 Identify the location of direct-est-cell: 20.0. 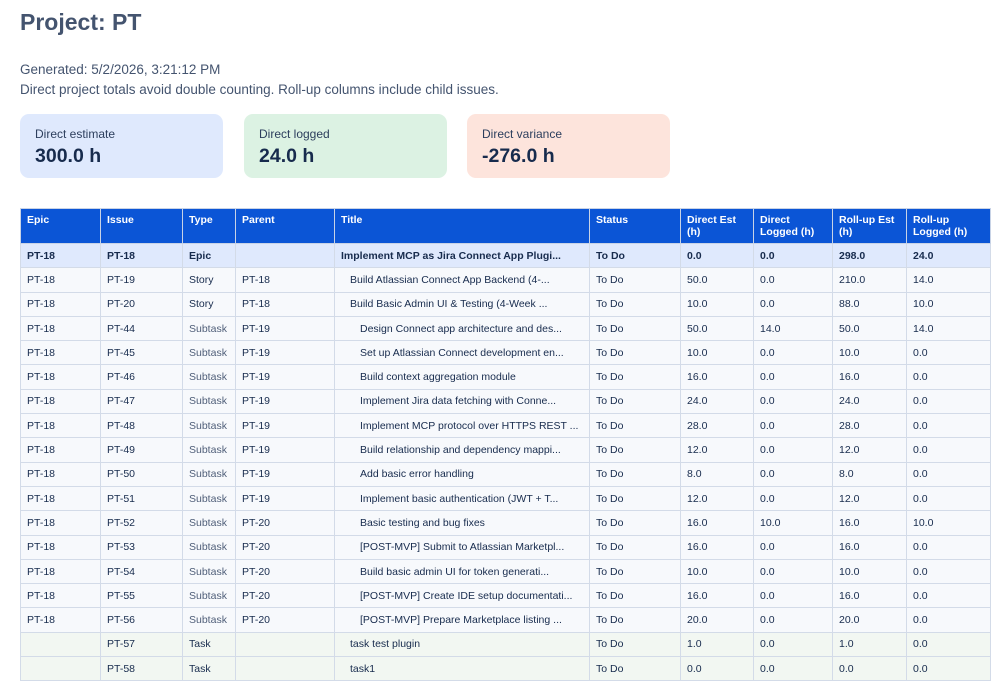
(717, 620).